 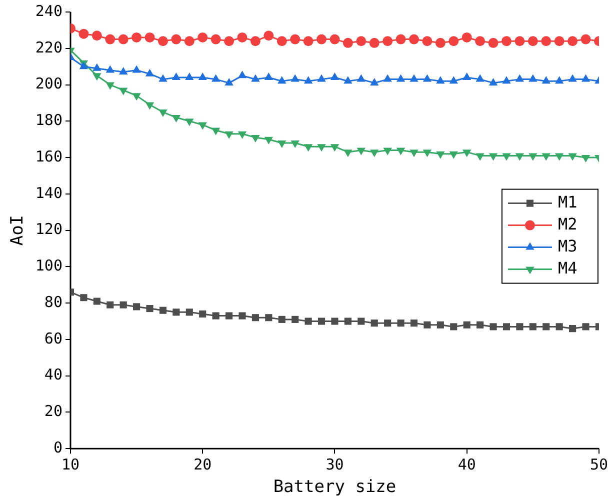 I want to click on x-tick-label: 20, so click(x=203, y=464).